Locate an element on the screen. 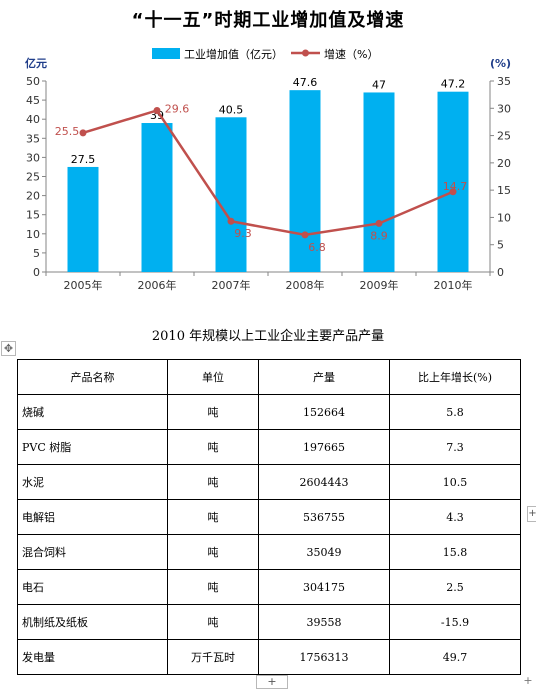  legend-bar-swatch is located at coordinates (166, 53).